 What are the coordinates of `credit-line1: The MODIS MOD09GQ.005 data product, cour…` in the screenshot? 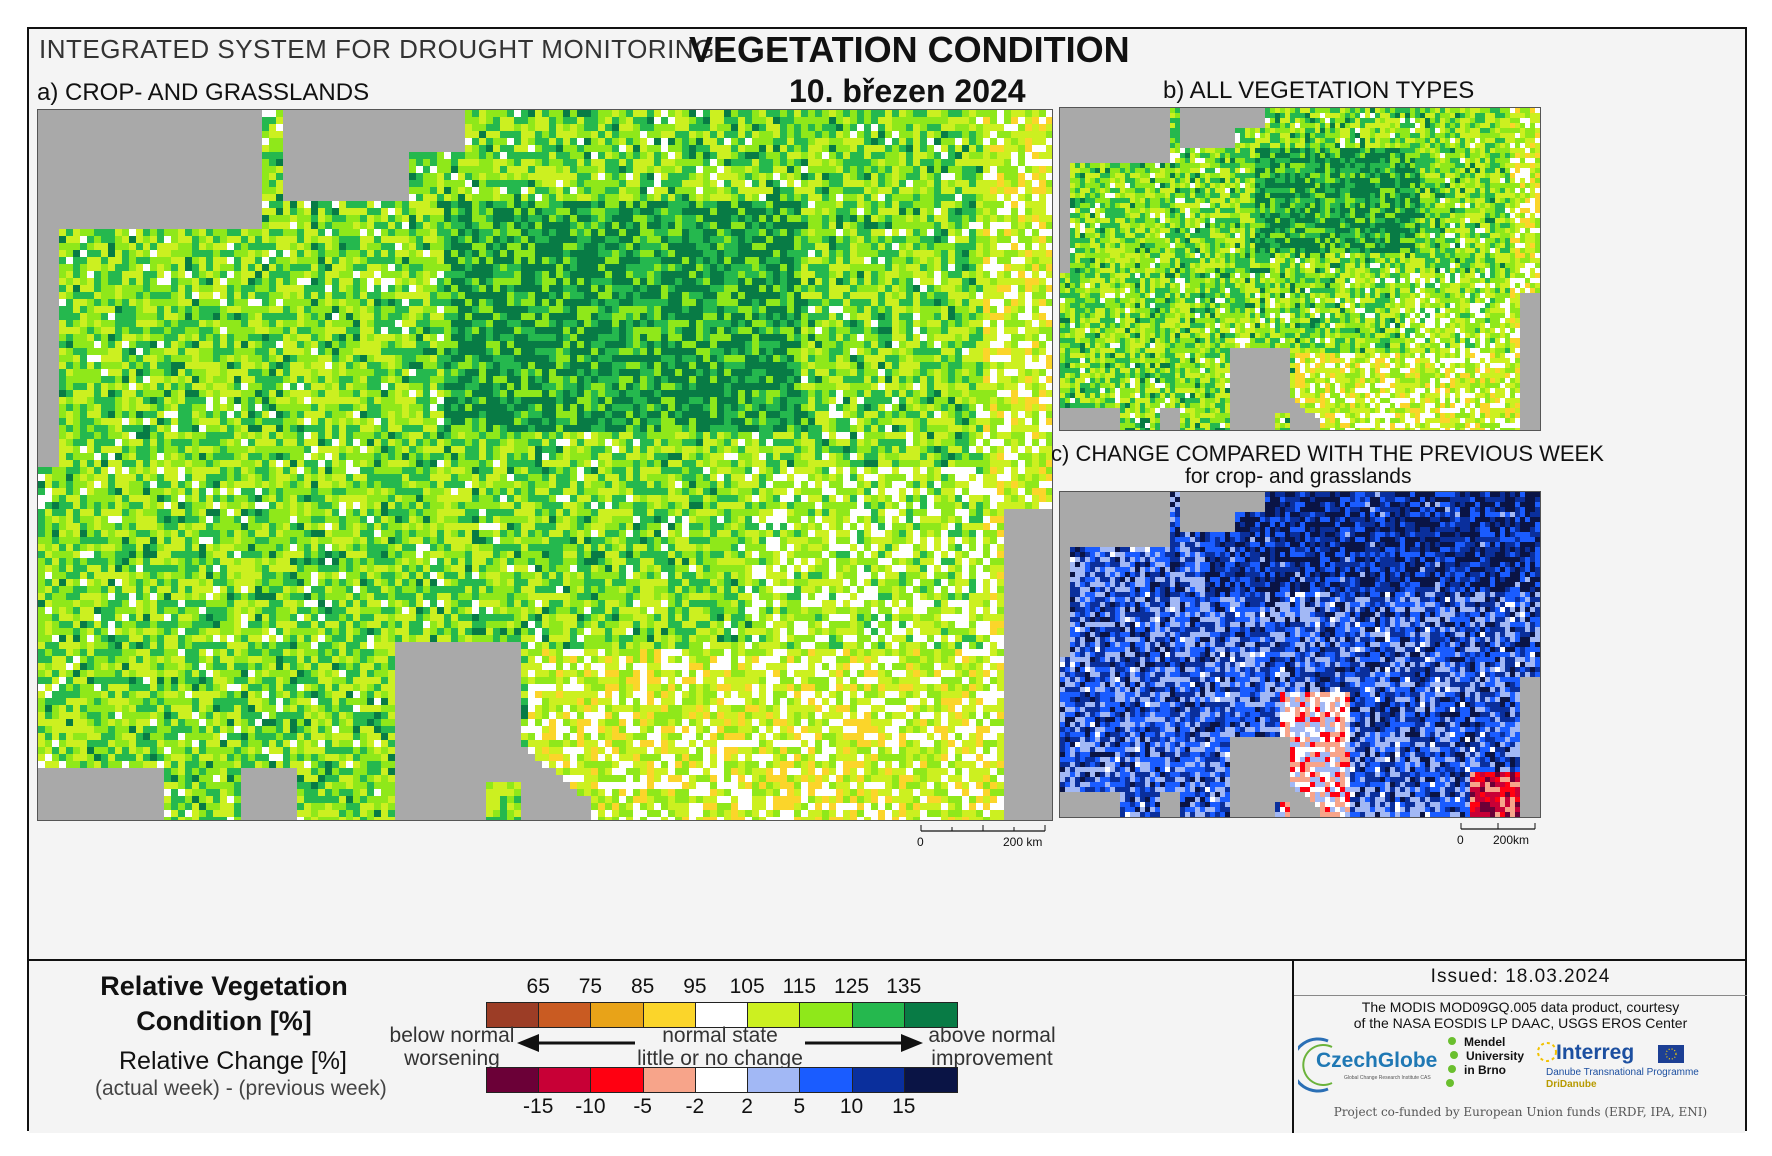 It's located at (1520, 1007).